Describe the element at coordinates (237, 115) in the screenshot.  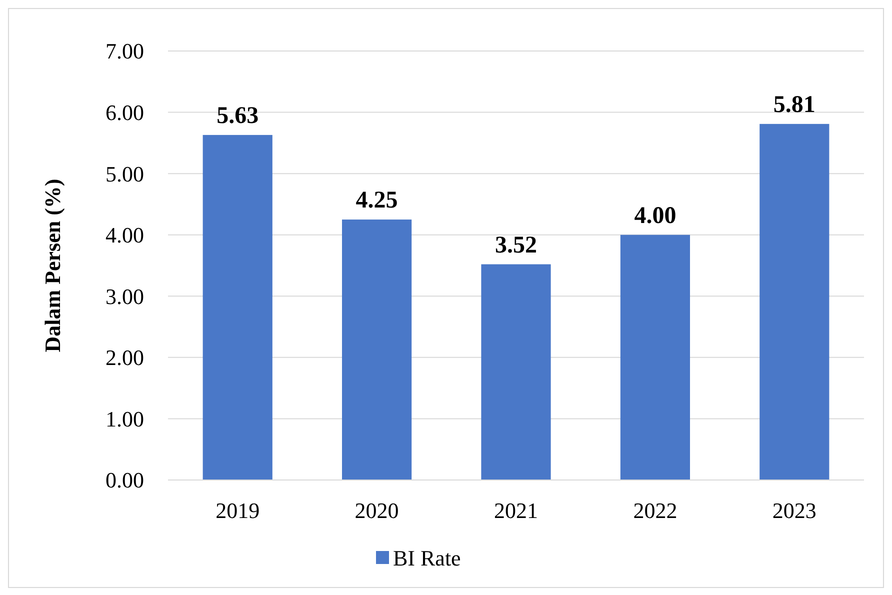
I see `text: 5.63` at that location.